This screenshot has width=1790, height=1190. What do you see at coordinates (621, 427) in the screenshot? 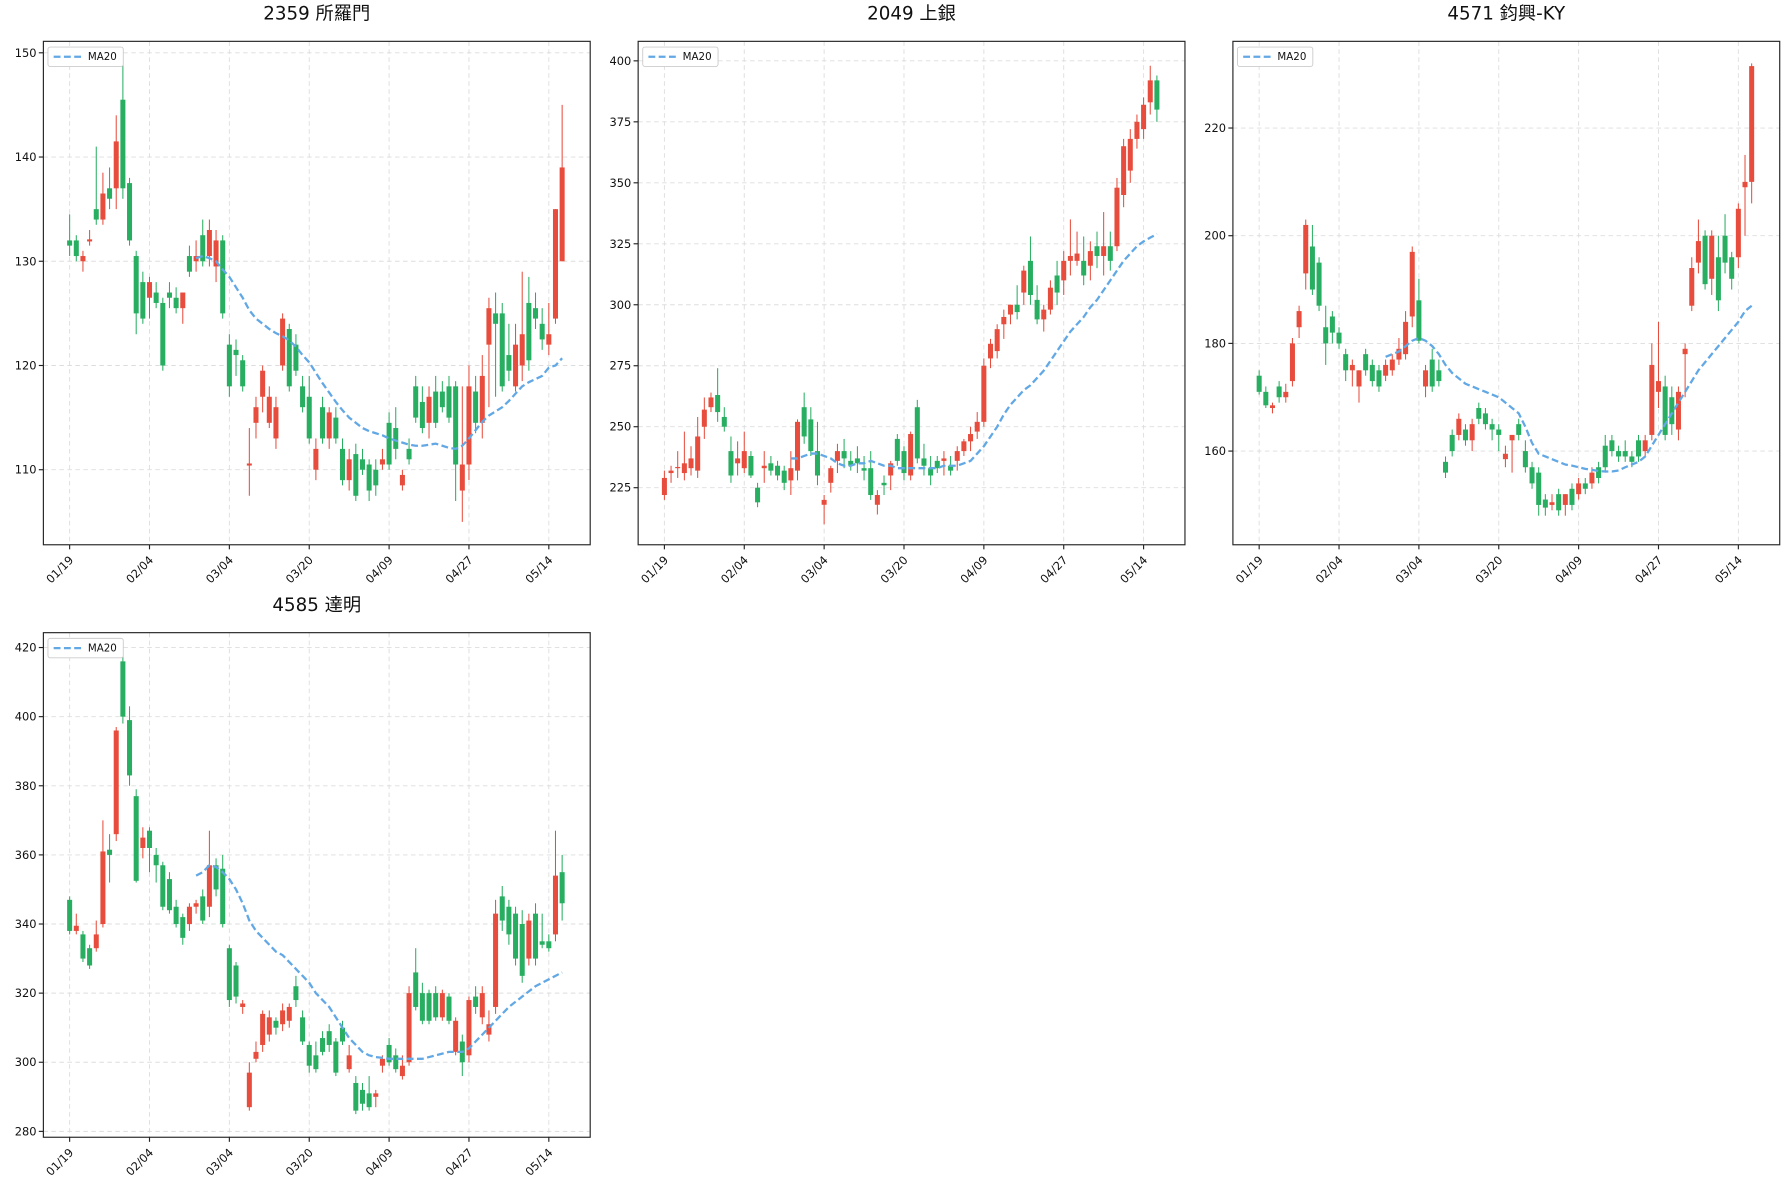
I see `y-tick-label: 250` at bounding box center [621, 427].